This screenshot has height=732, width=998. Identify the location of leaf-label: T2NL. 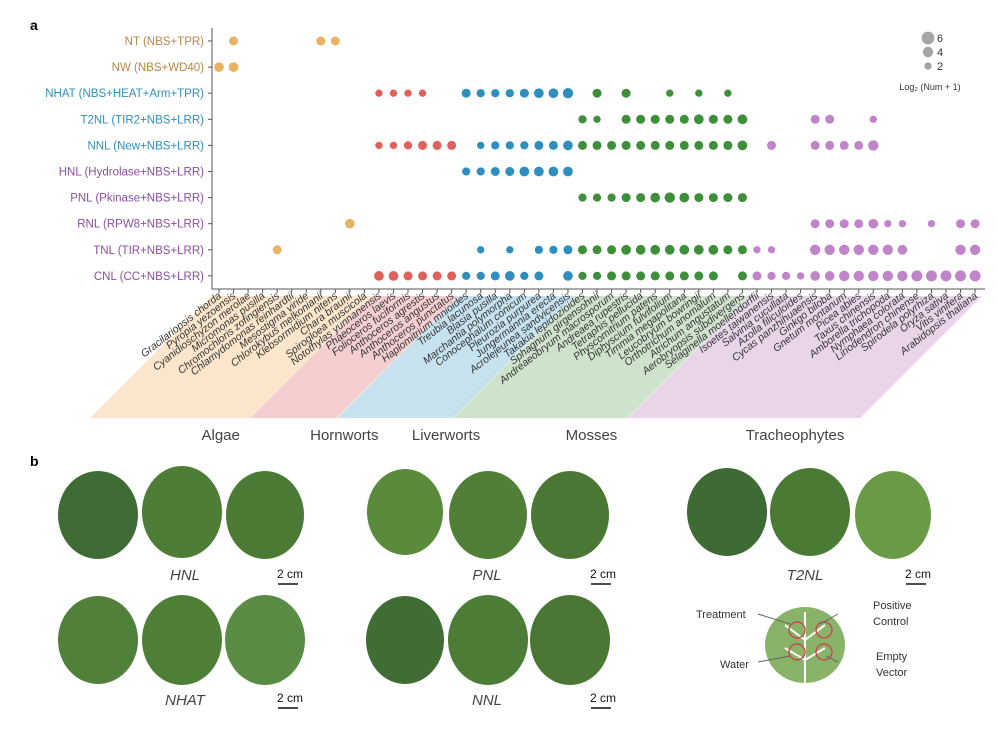
(805, 575).